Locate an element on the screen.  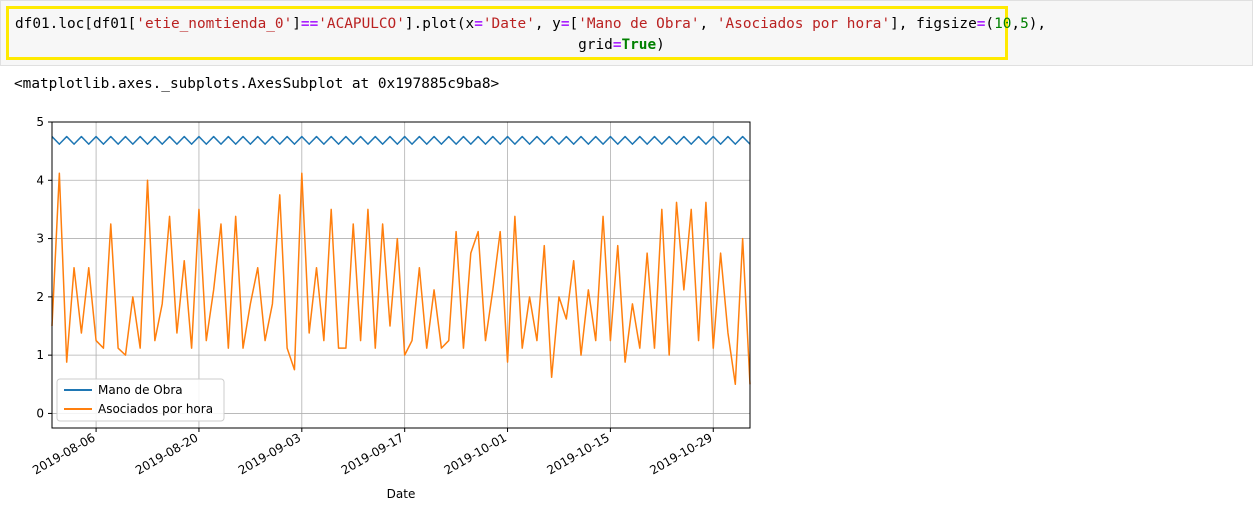
x-tick-label: 2019-09-03 is located at coordinates (269, 453).